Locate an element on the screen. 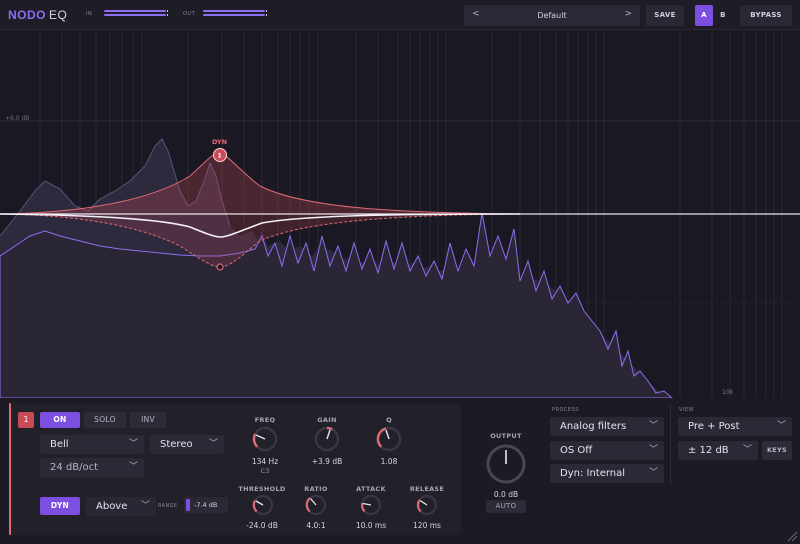 The image size is (800, 544). gain-value: +3.9 dB is located at coordinates (327, 461).